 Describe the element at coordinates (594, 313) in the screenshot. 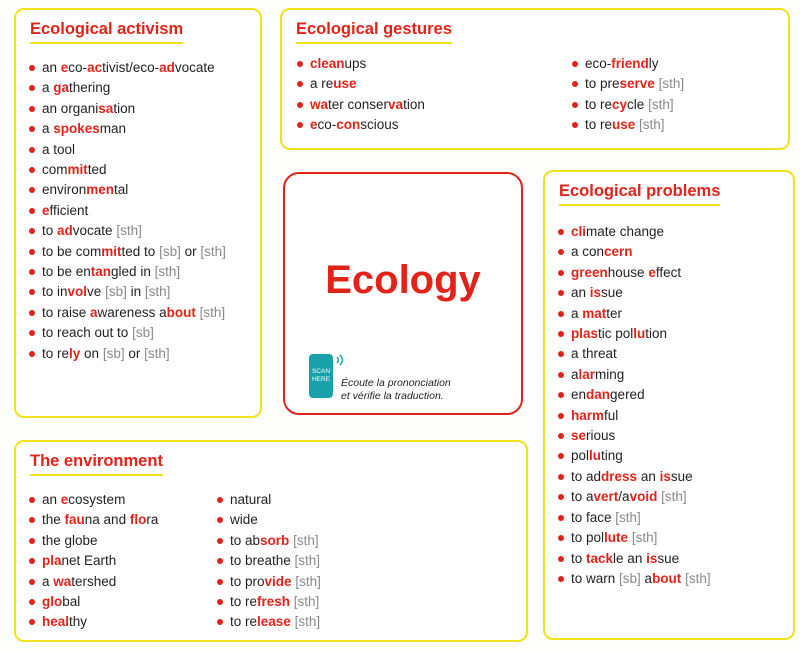

I see `stressed-syllable: mat` at that location.